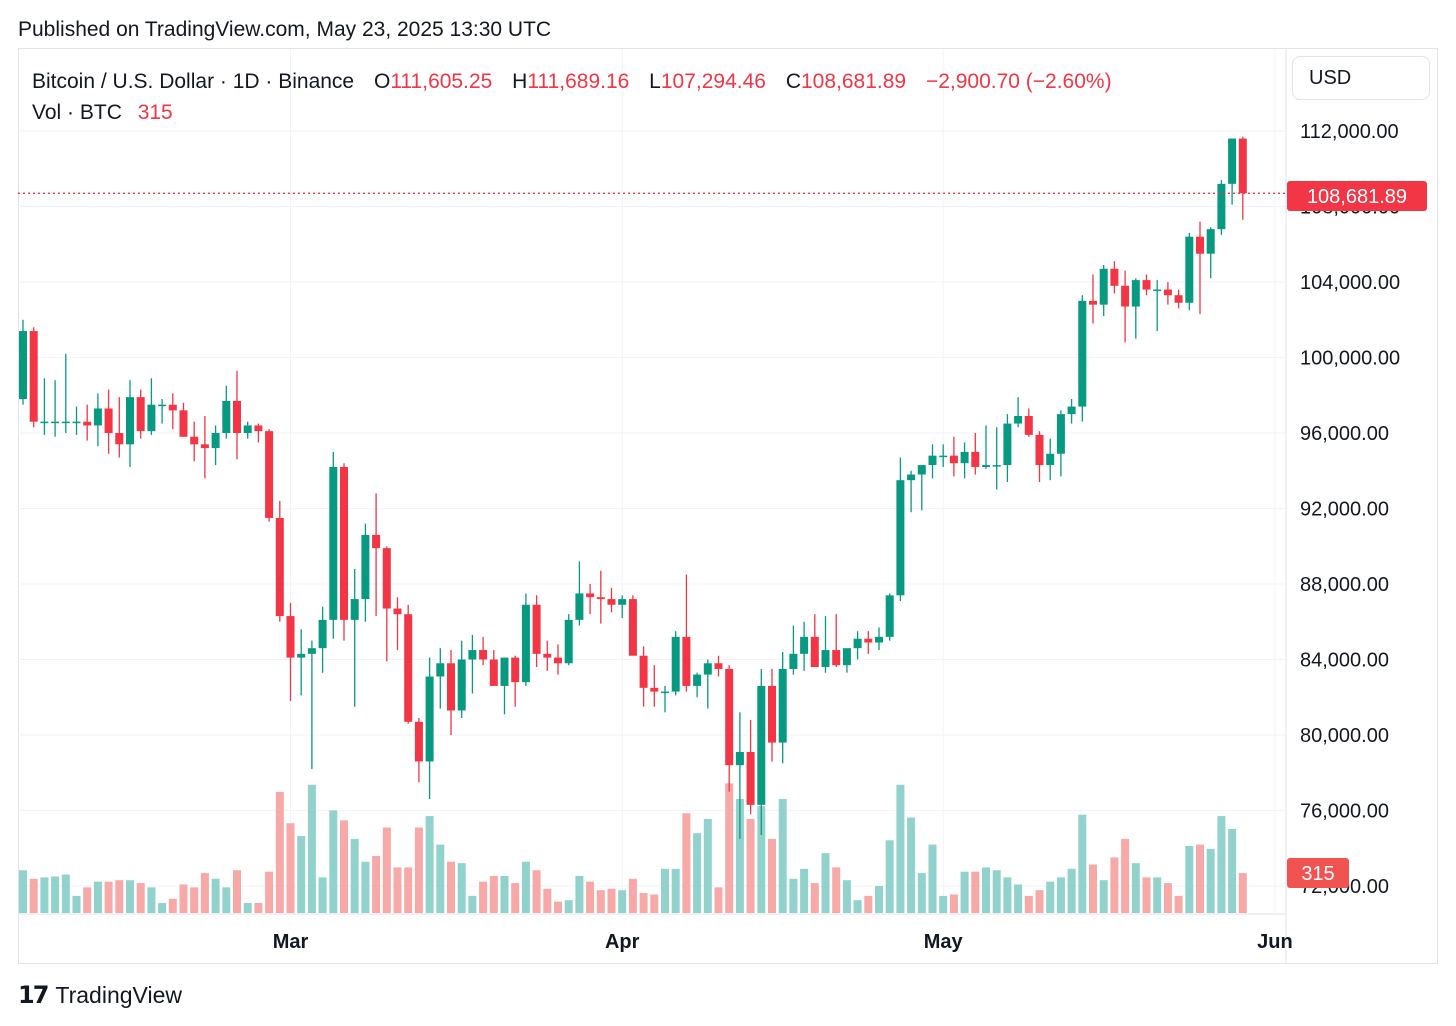 This screenshot has width=1456, height=1026. Describe the element at coordinates (572, 112) in the screenshot. I see `legend-volume-row: Vol · BTC 315` at that location.